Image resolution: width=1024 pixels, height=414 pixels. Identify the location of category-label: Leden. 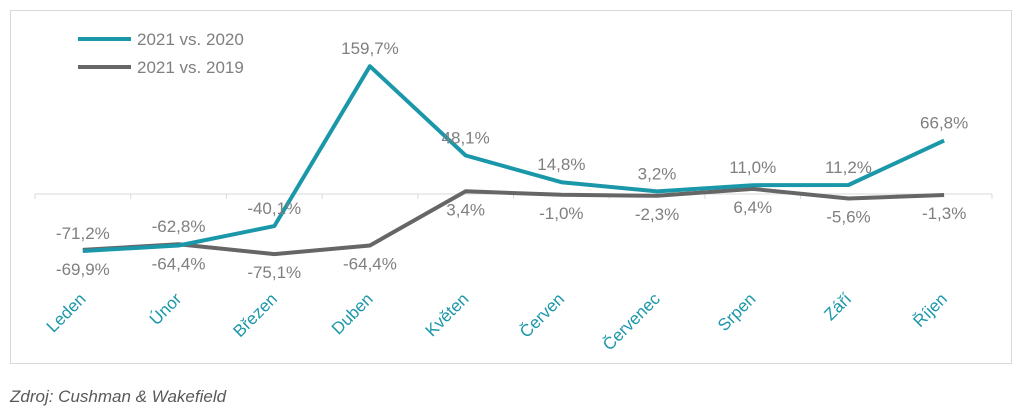
(66, 312).